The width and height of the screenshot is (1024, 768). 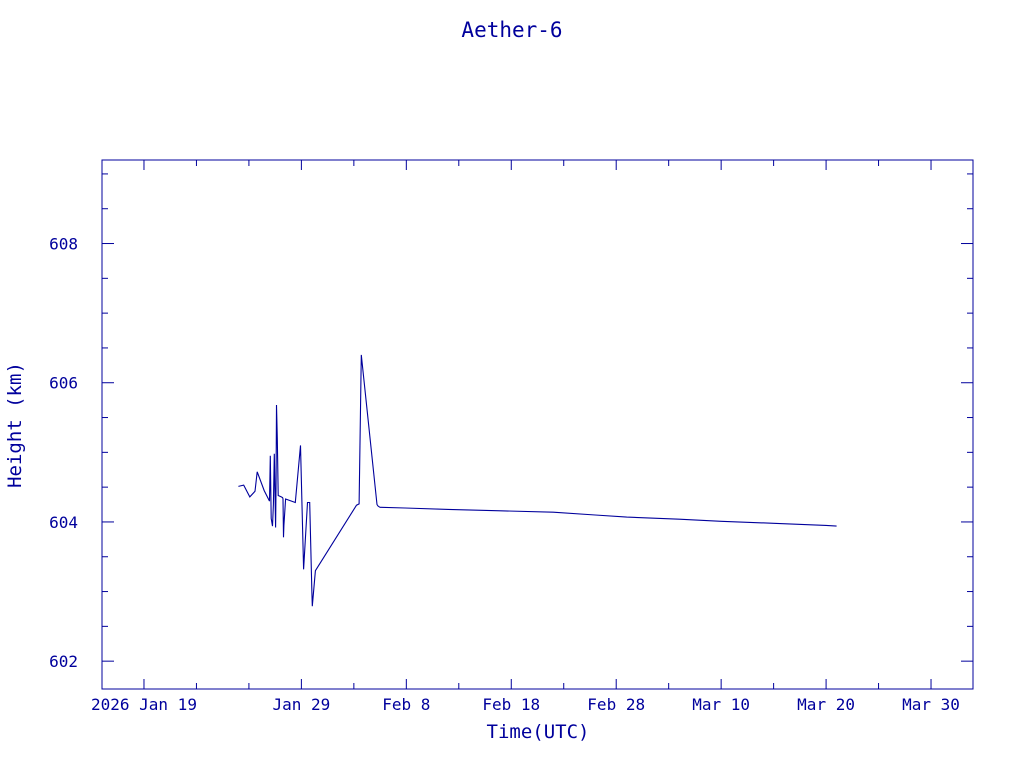 I want to click on x-tick-label: Mar 30, so click(x=931, y=704).